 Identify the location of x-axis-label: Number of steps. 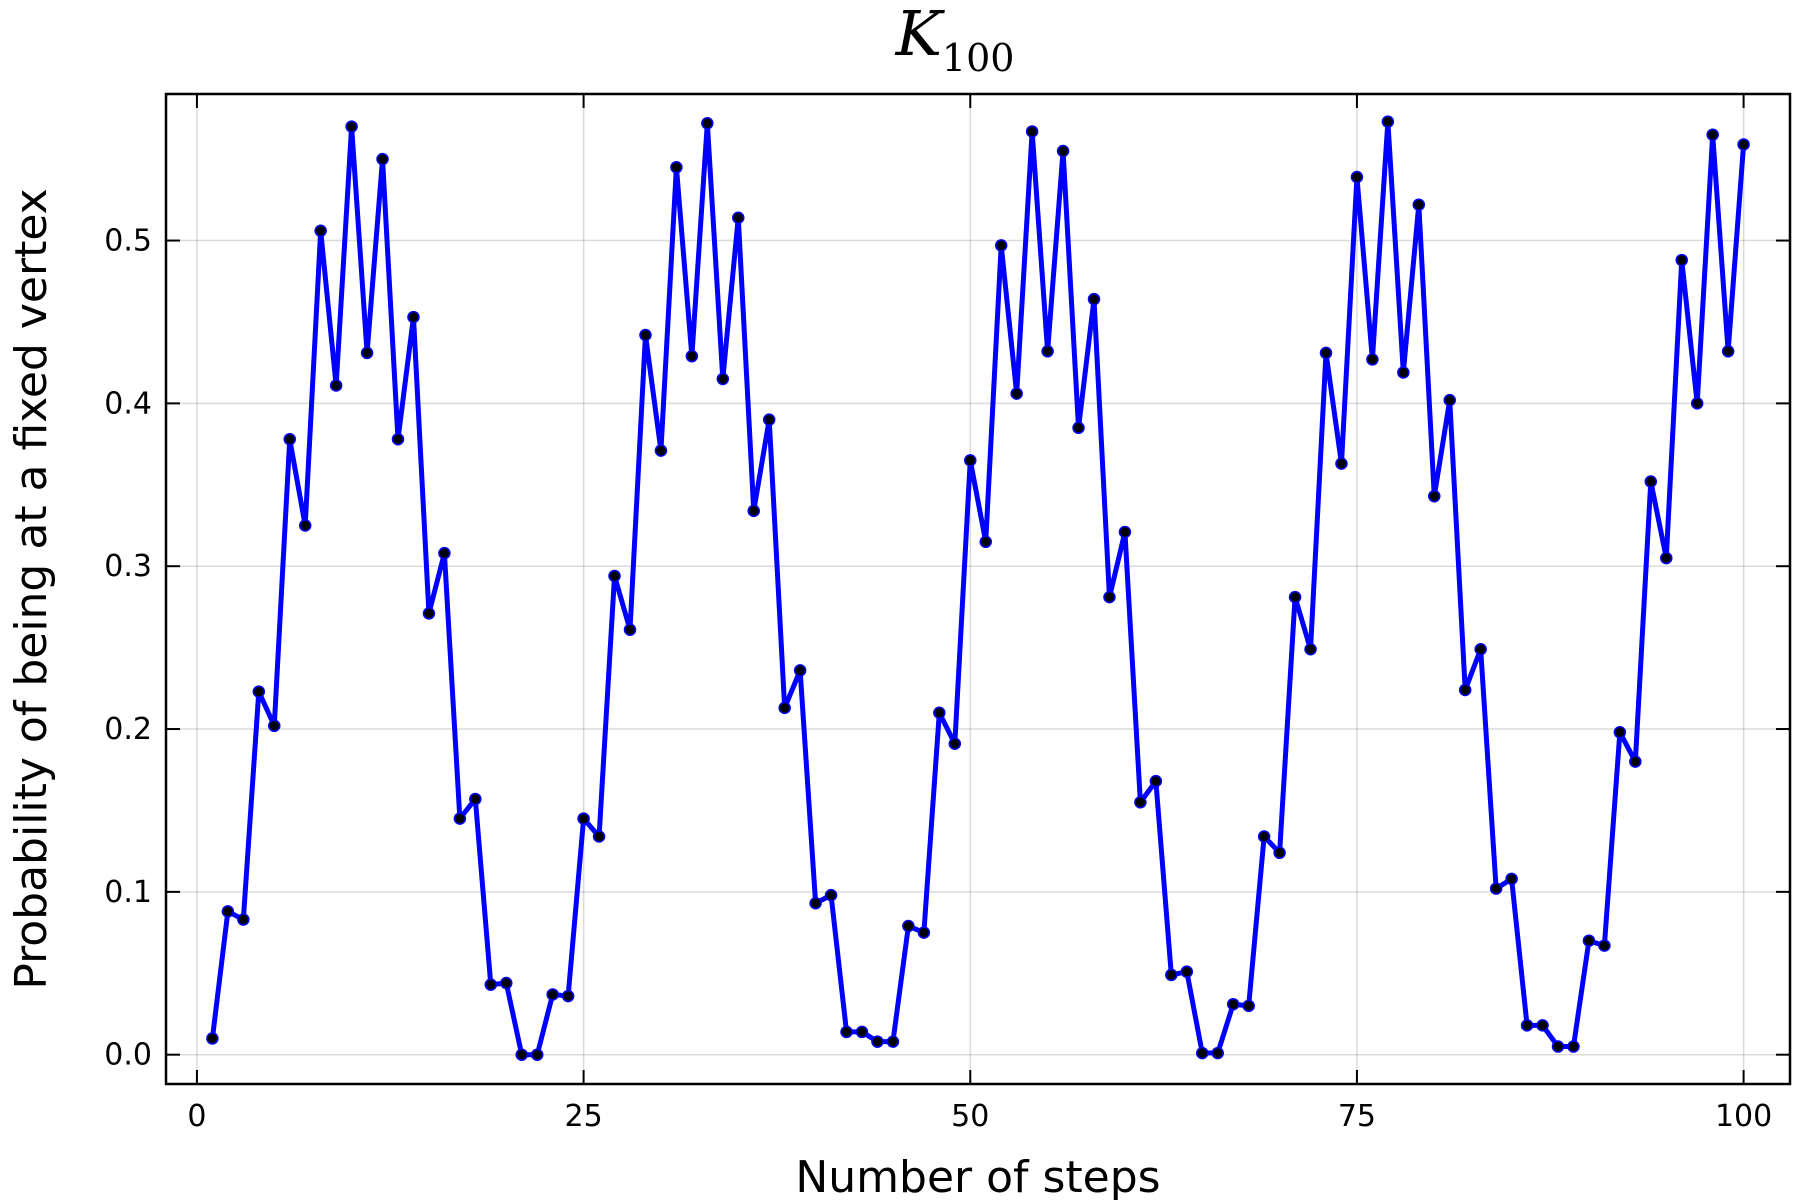
(977, 1176).